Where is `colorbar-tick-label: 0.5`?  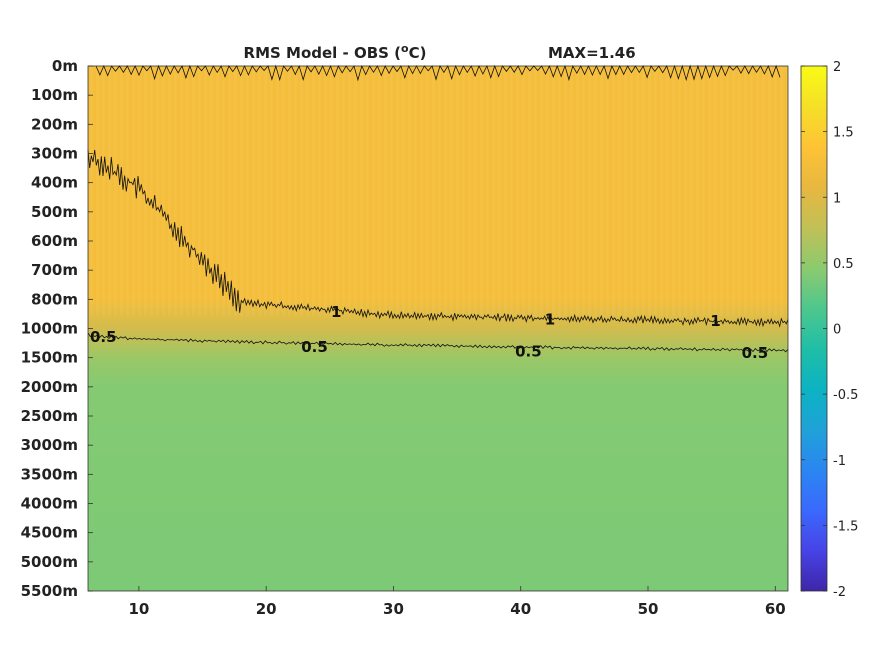
colorbar-tick-label: 0.5 is located at coordinates (843, 264).